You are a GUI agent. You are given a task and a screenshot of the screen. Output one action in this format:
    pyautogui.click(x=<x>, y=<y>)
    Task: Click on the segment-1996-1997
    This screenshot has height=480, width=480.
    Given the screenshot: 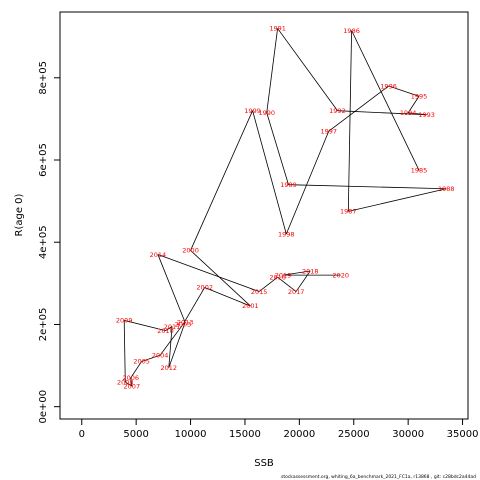 What is the action you would take?
    pyautogui.click(x=358, y=108)
    